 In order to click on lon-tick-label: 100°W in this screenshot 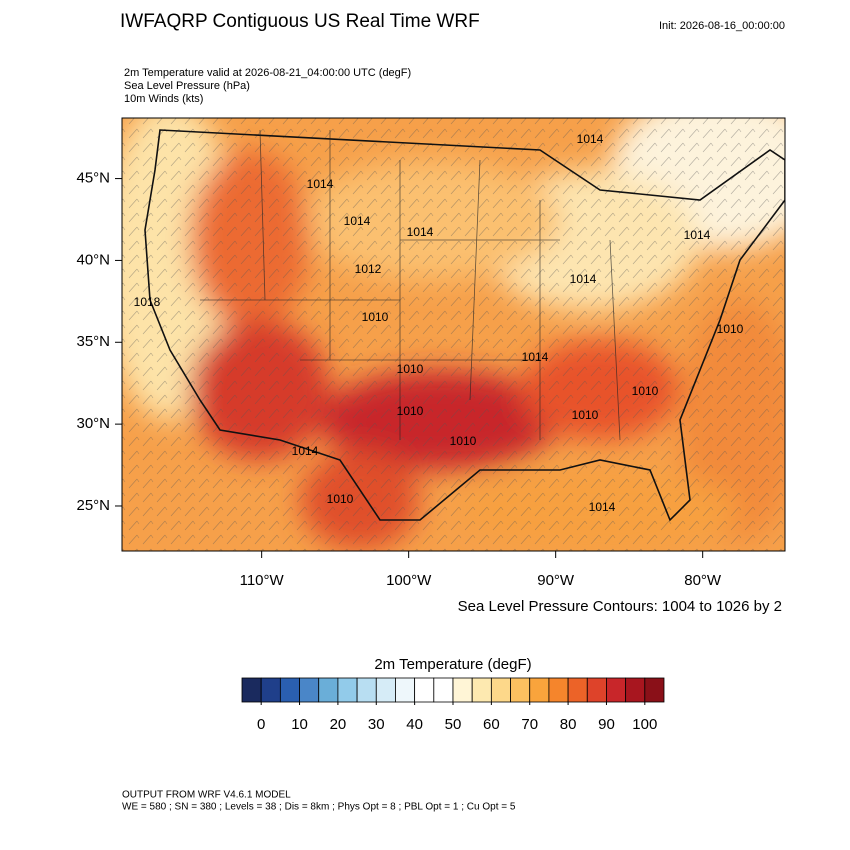, I will do `click(409, 580)`.